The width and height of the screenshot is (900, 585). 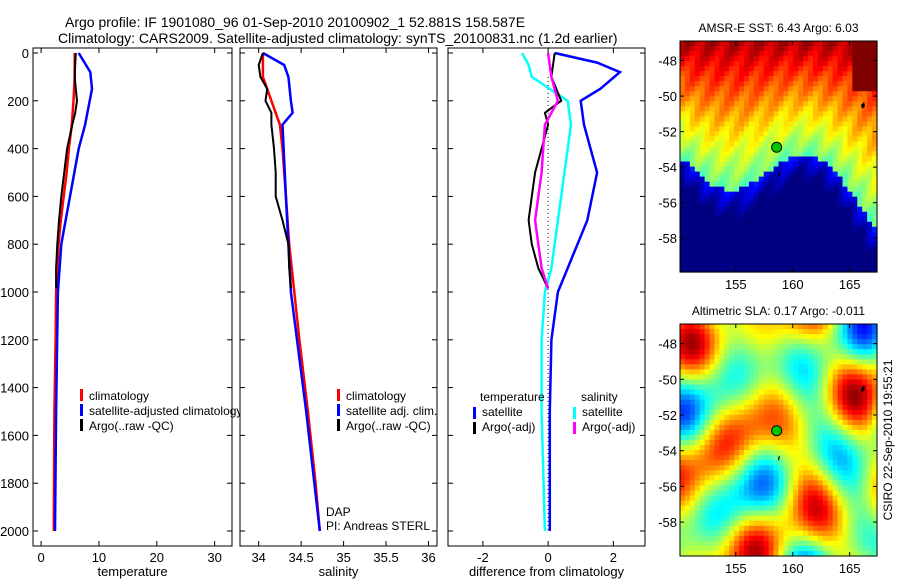 What do you see at coordinates (25, 53) in the screenshot?
I see `y-tick-label: 0` at bounding box center [25, 53].